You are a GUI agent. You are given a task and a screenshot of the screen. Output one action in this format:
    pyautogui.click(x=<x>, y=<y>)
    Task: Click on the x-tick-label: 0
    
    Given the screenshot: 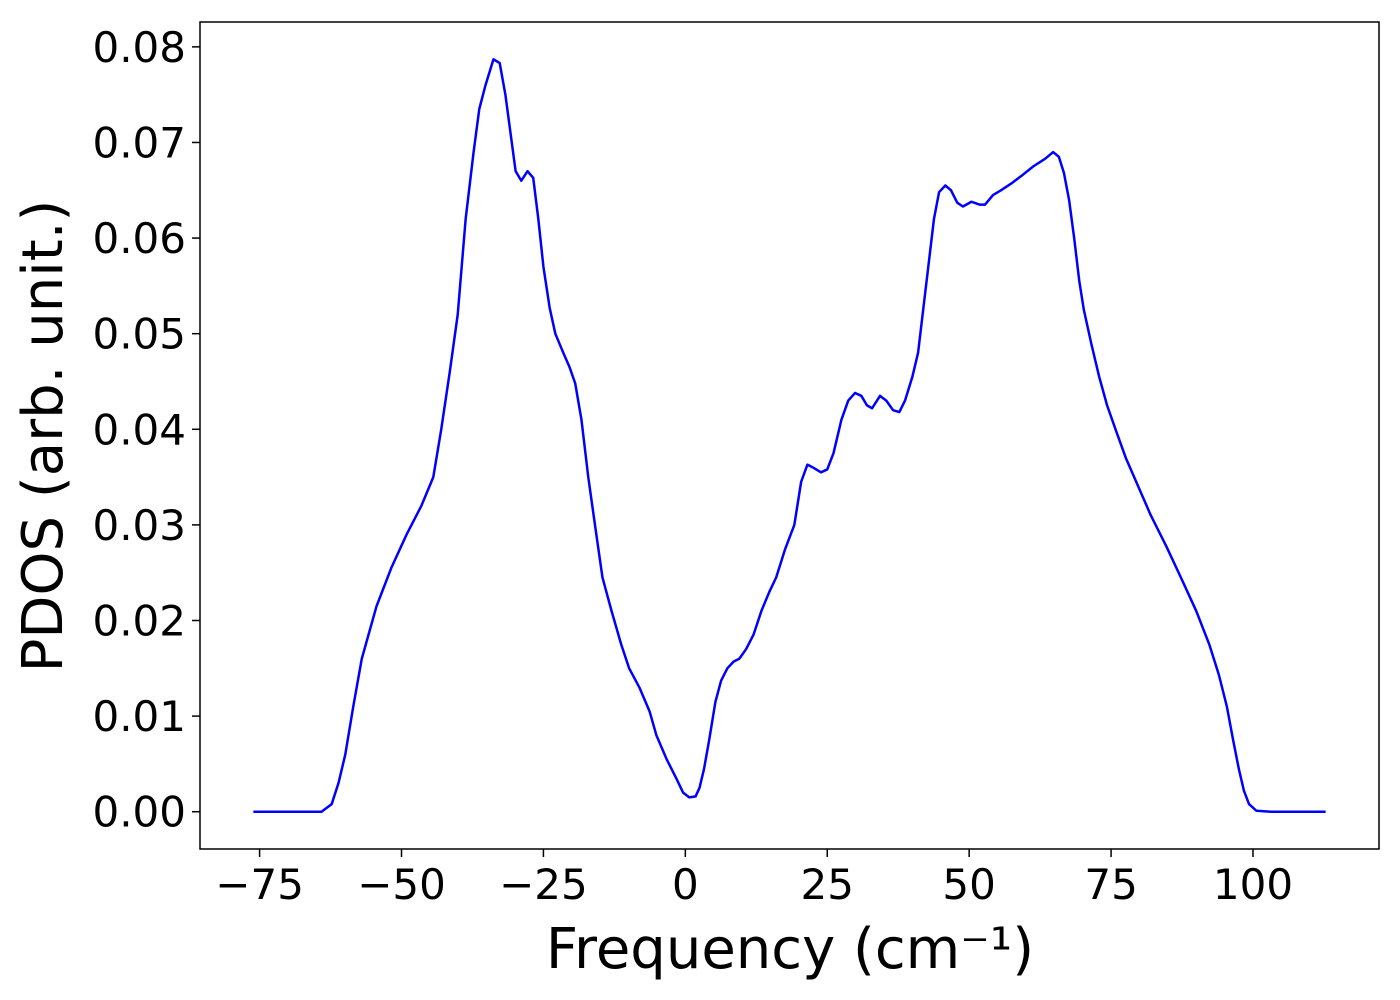 What is the action you would take?
    pyautogui.click(x=685, y=884)
    